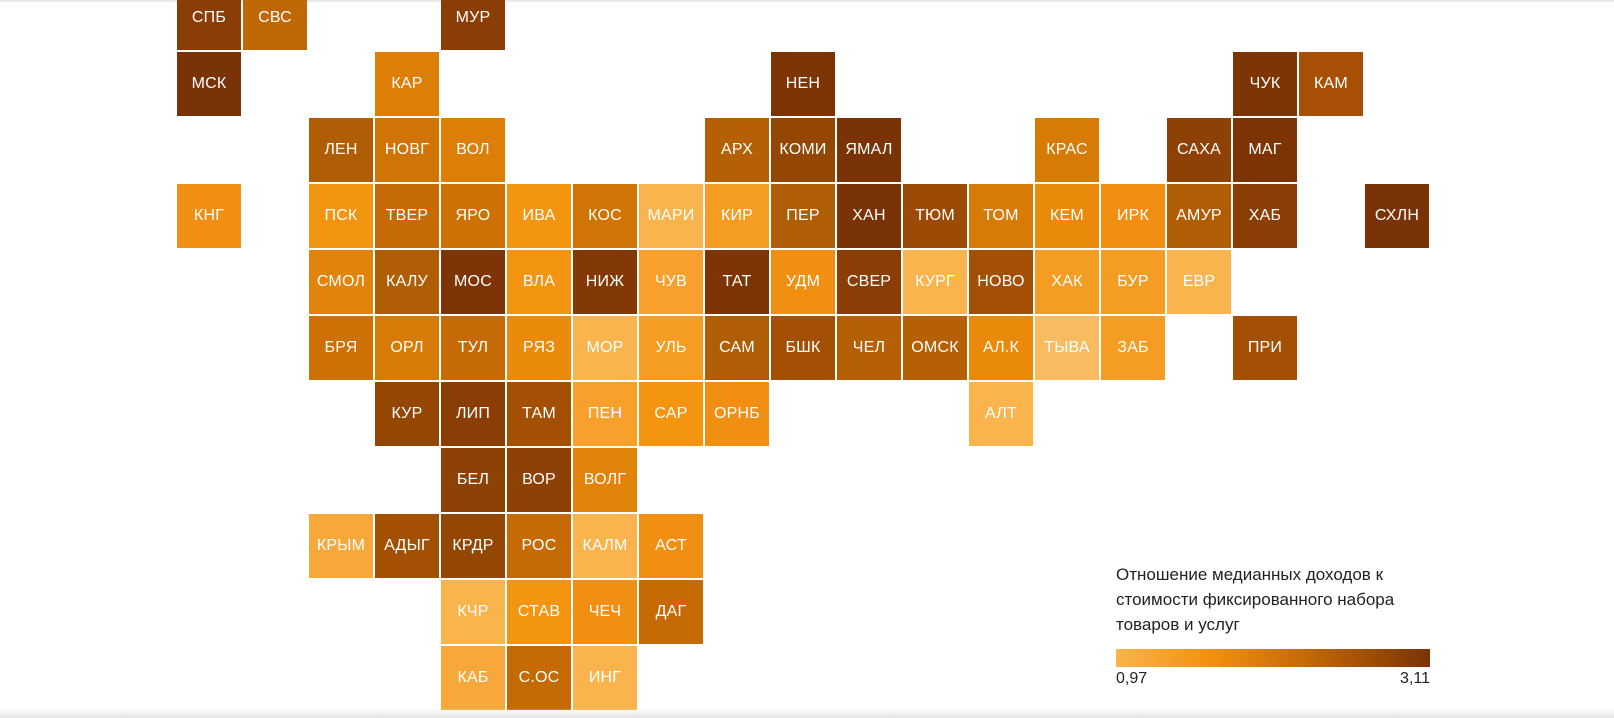 Image resolution: width=1614 pixels, height=718 pixels. I want to click on region-tile: ВОЛ, so click(473, 150).